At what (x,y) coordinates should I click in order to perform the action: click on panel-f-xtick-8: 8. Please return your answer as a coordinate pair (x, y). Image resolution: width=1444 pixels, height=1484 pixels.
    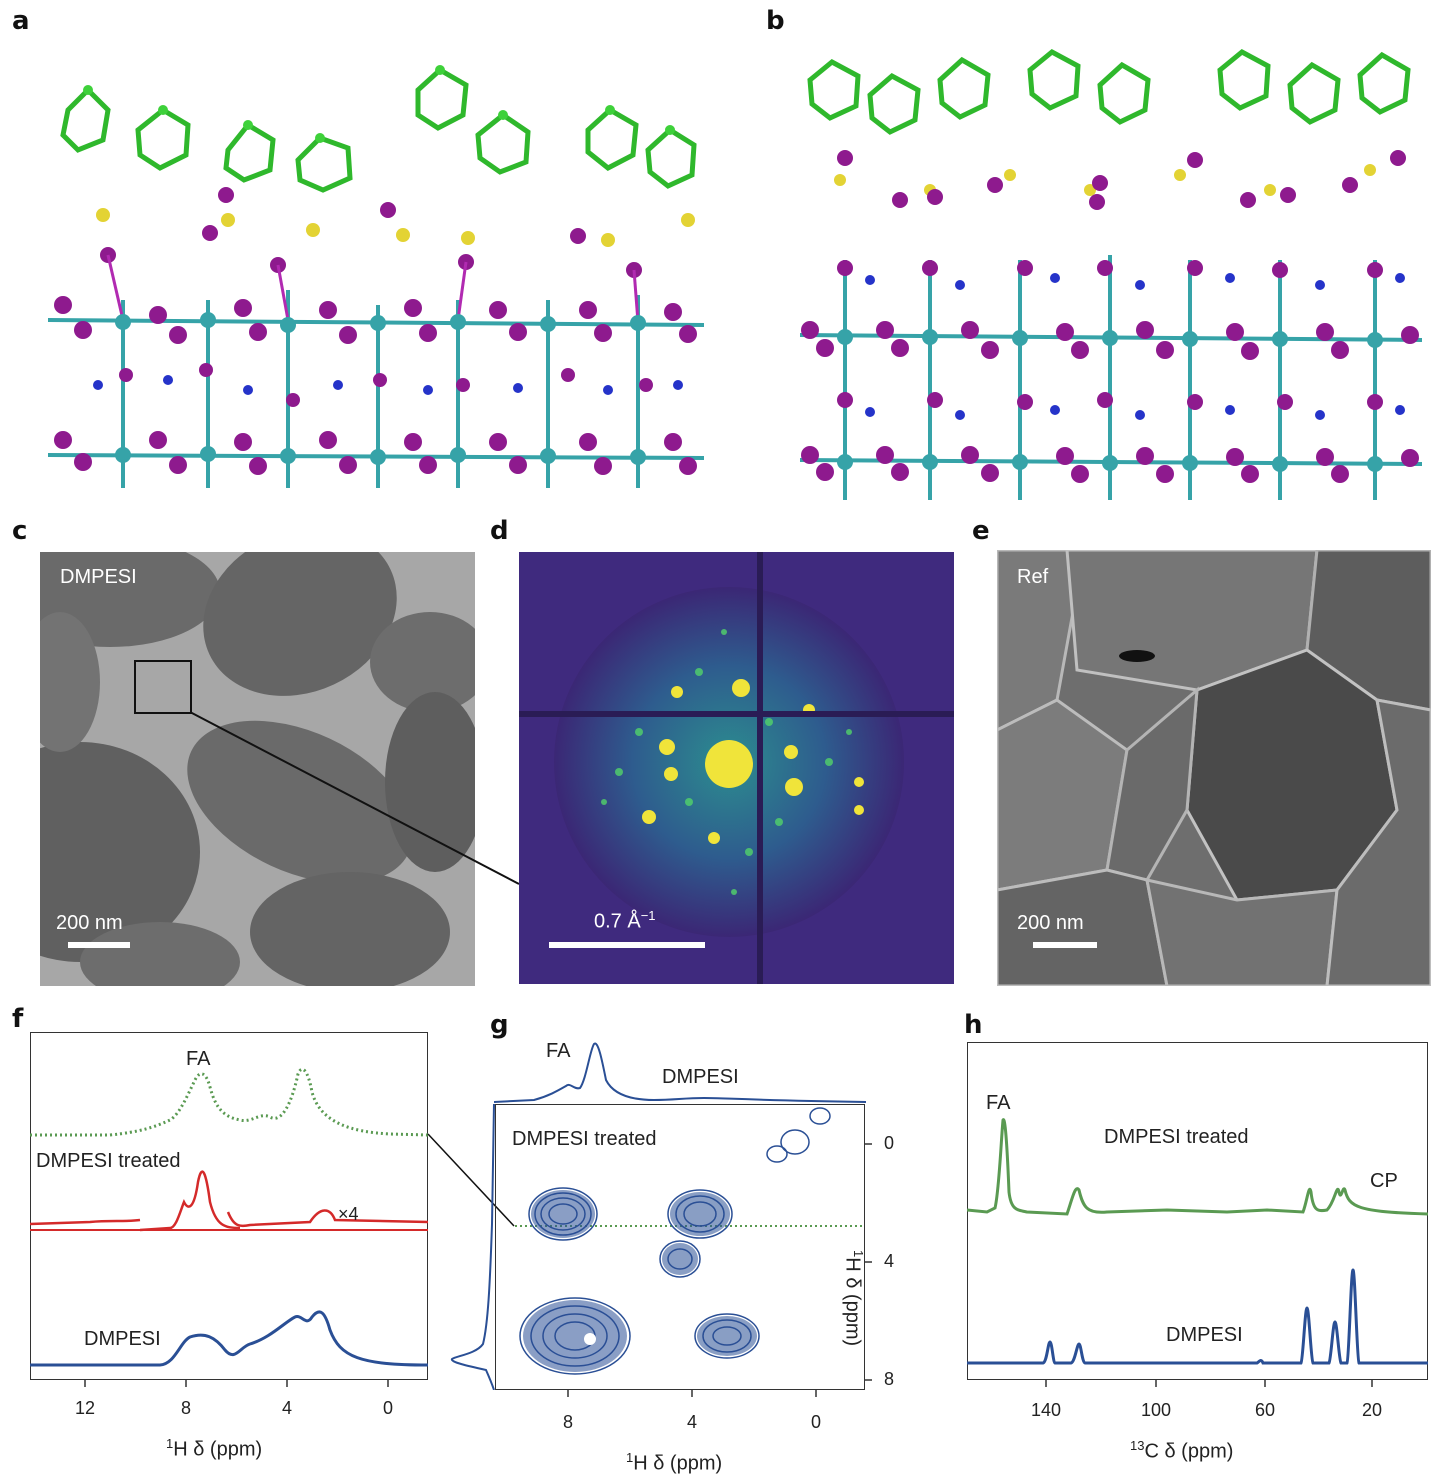
    Looking at the image, I should click on (186, 1408).